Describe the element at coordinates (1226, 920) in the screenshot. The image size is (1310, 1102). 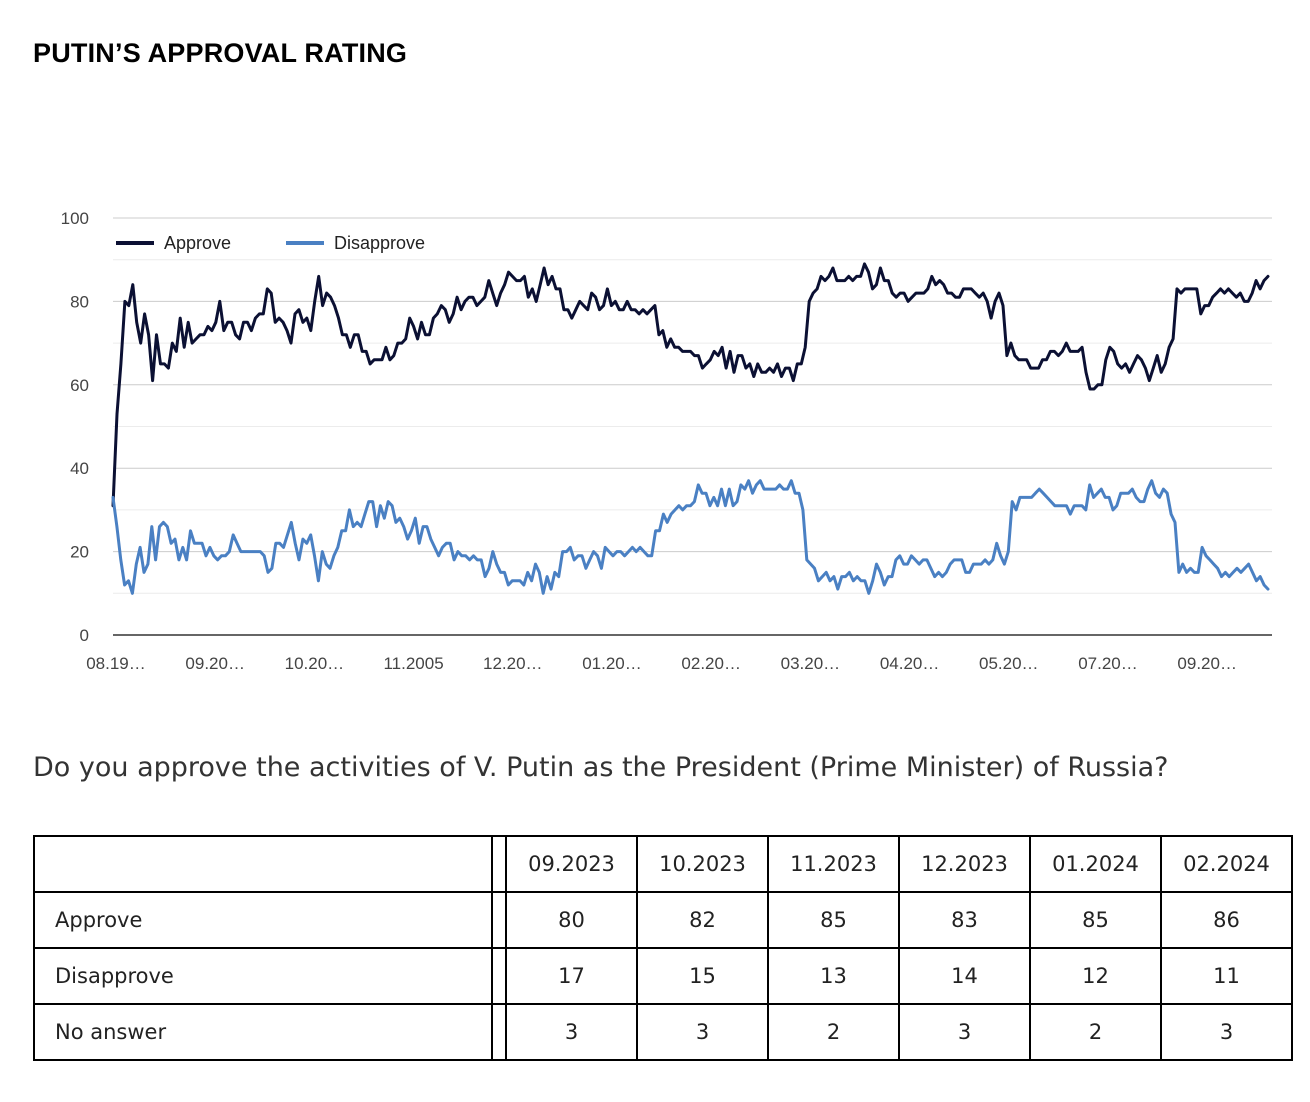
I see `table-cell: 86` at that location.